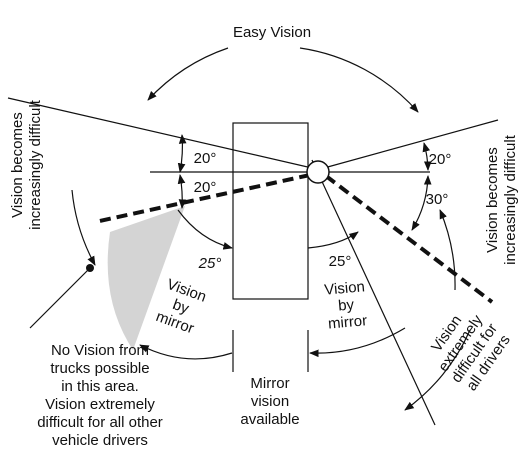 This screenshot has height=470, width=524. I want to click on no-vision-area, so click(146, 278).